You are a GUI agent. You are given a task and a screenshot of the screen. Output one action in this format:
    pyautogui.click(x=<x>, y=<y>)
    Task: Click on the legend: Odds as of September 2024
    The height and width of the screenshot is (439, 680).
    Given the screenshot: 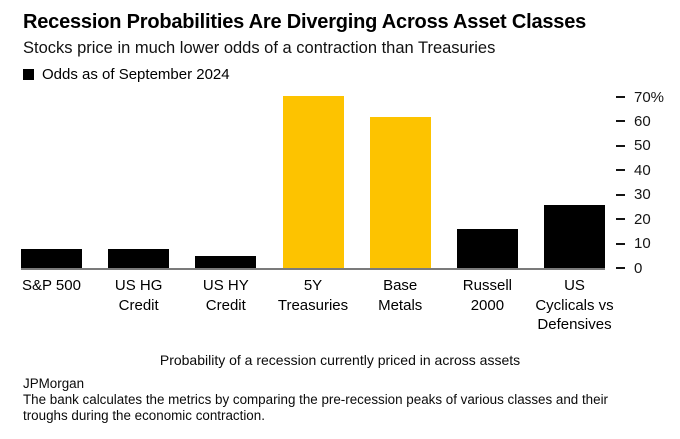 What is the action you would take?
    pyautogui.click(x=126, y=74)
    